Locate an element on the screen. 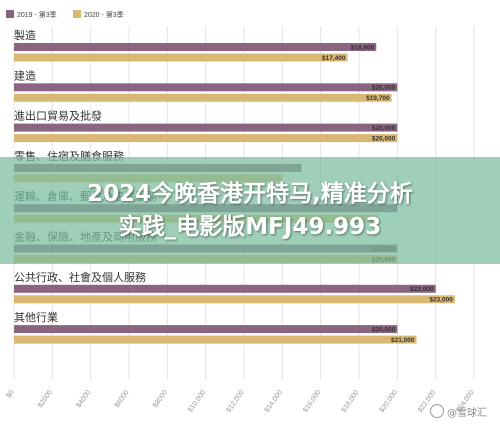 This screenshot has width=500, height=425. overlay-title-line1: 2024今晚香港开特马,精准分析 is located at coordinates (250, 193).